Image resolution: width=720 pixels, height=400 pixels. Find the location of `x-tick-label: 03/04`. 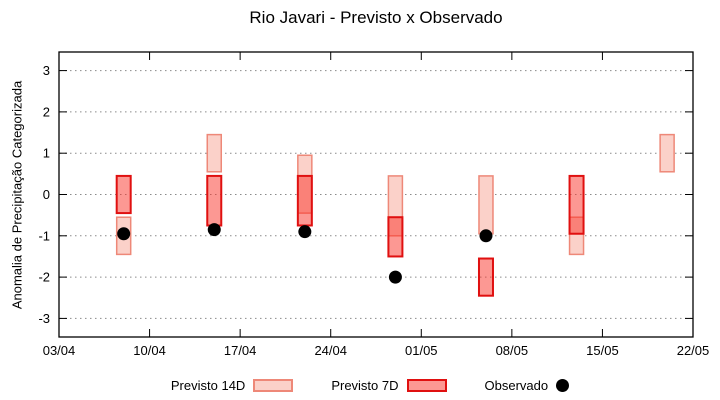

x-tick-label: 03/04 is located at coordinates (59, 350).